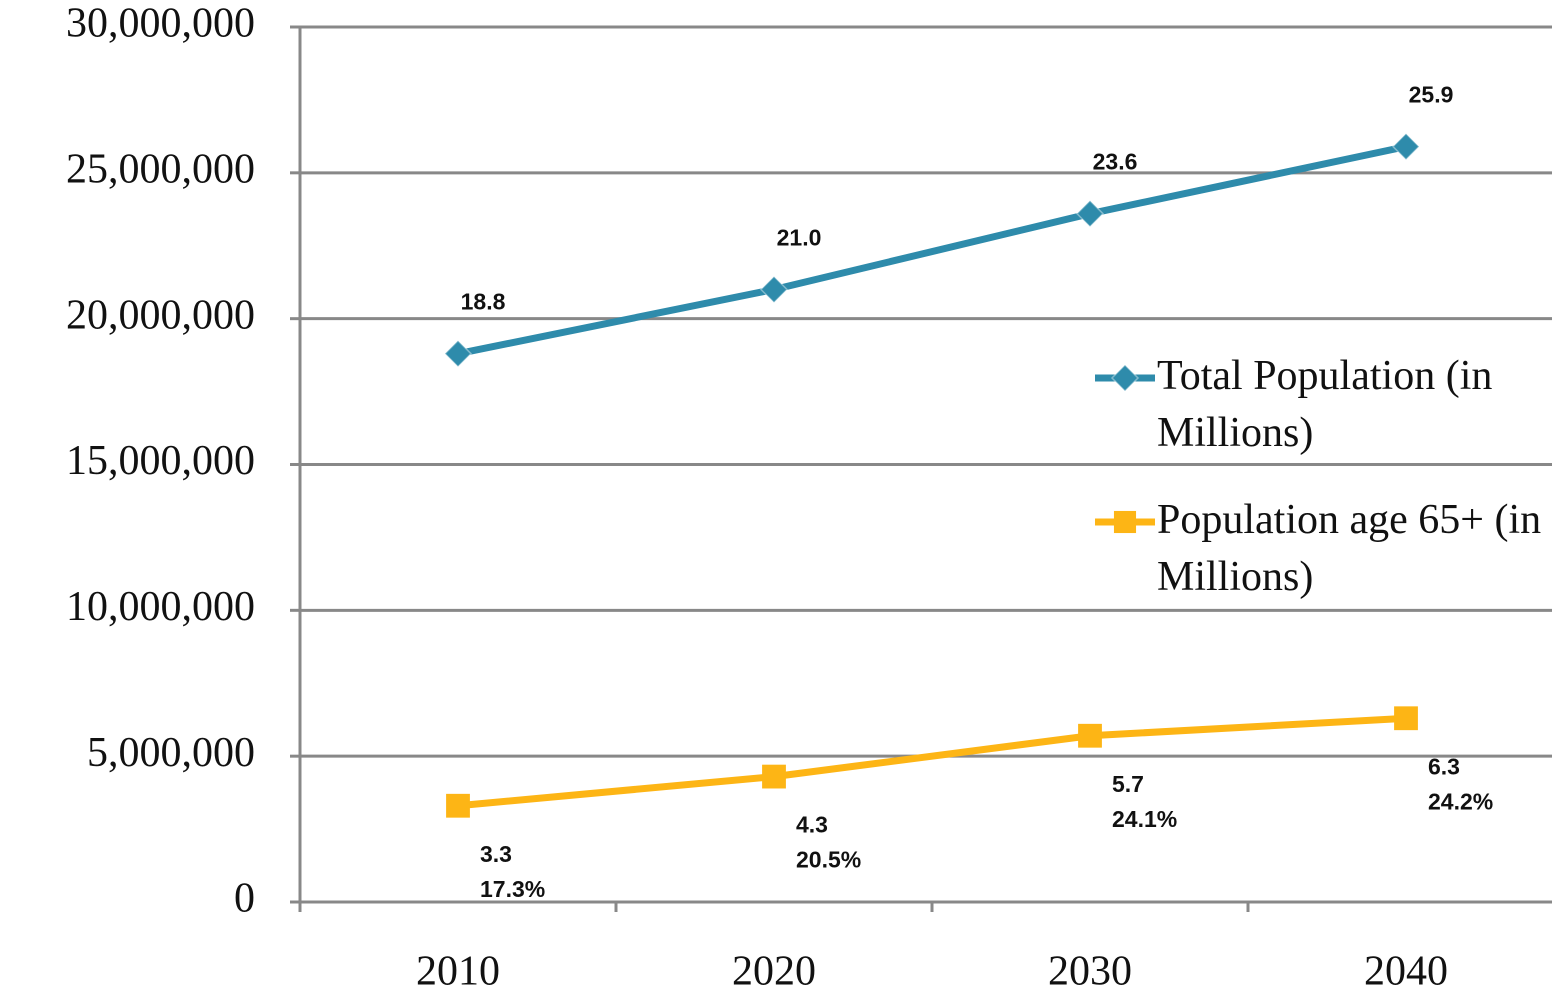 Image resolution: width=1552 pixels, height=999 pixels. What do you see at coordinates (1128, 784) in the screenshot?
I see `data-label: 5.7` at bounding box center [1128, 784].